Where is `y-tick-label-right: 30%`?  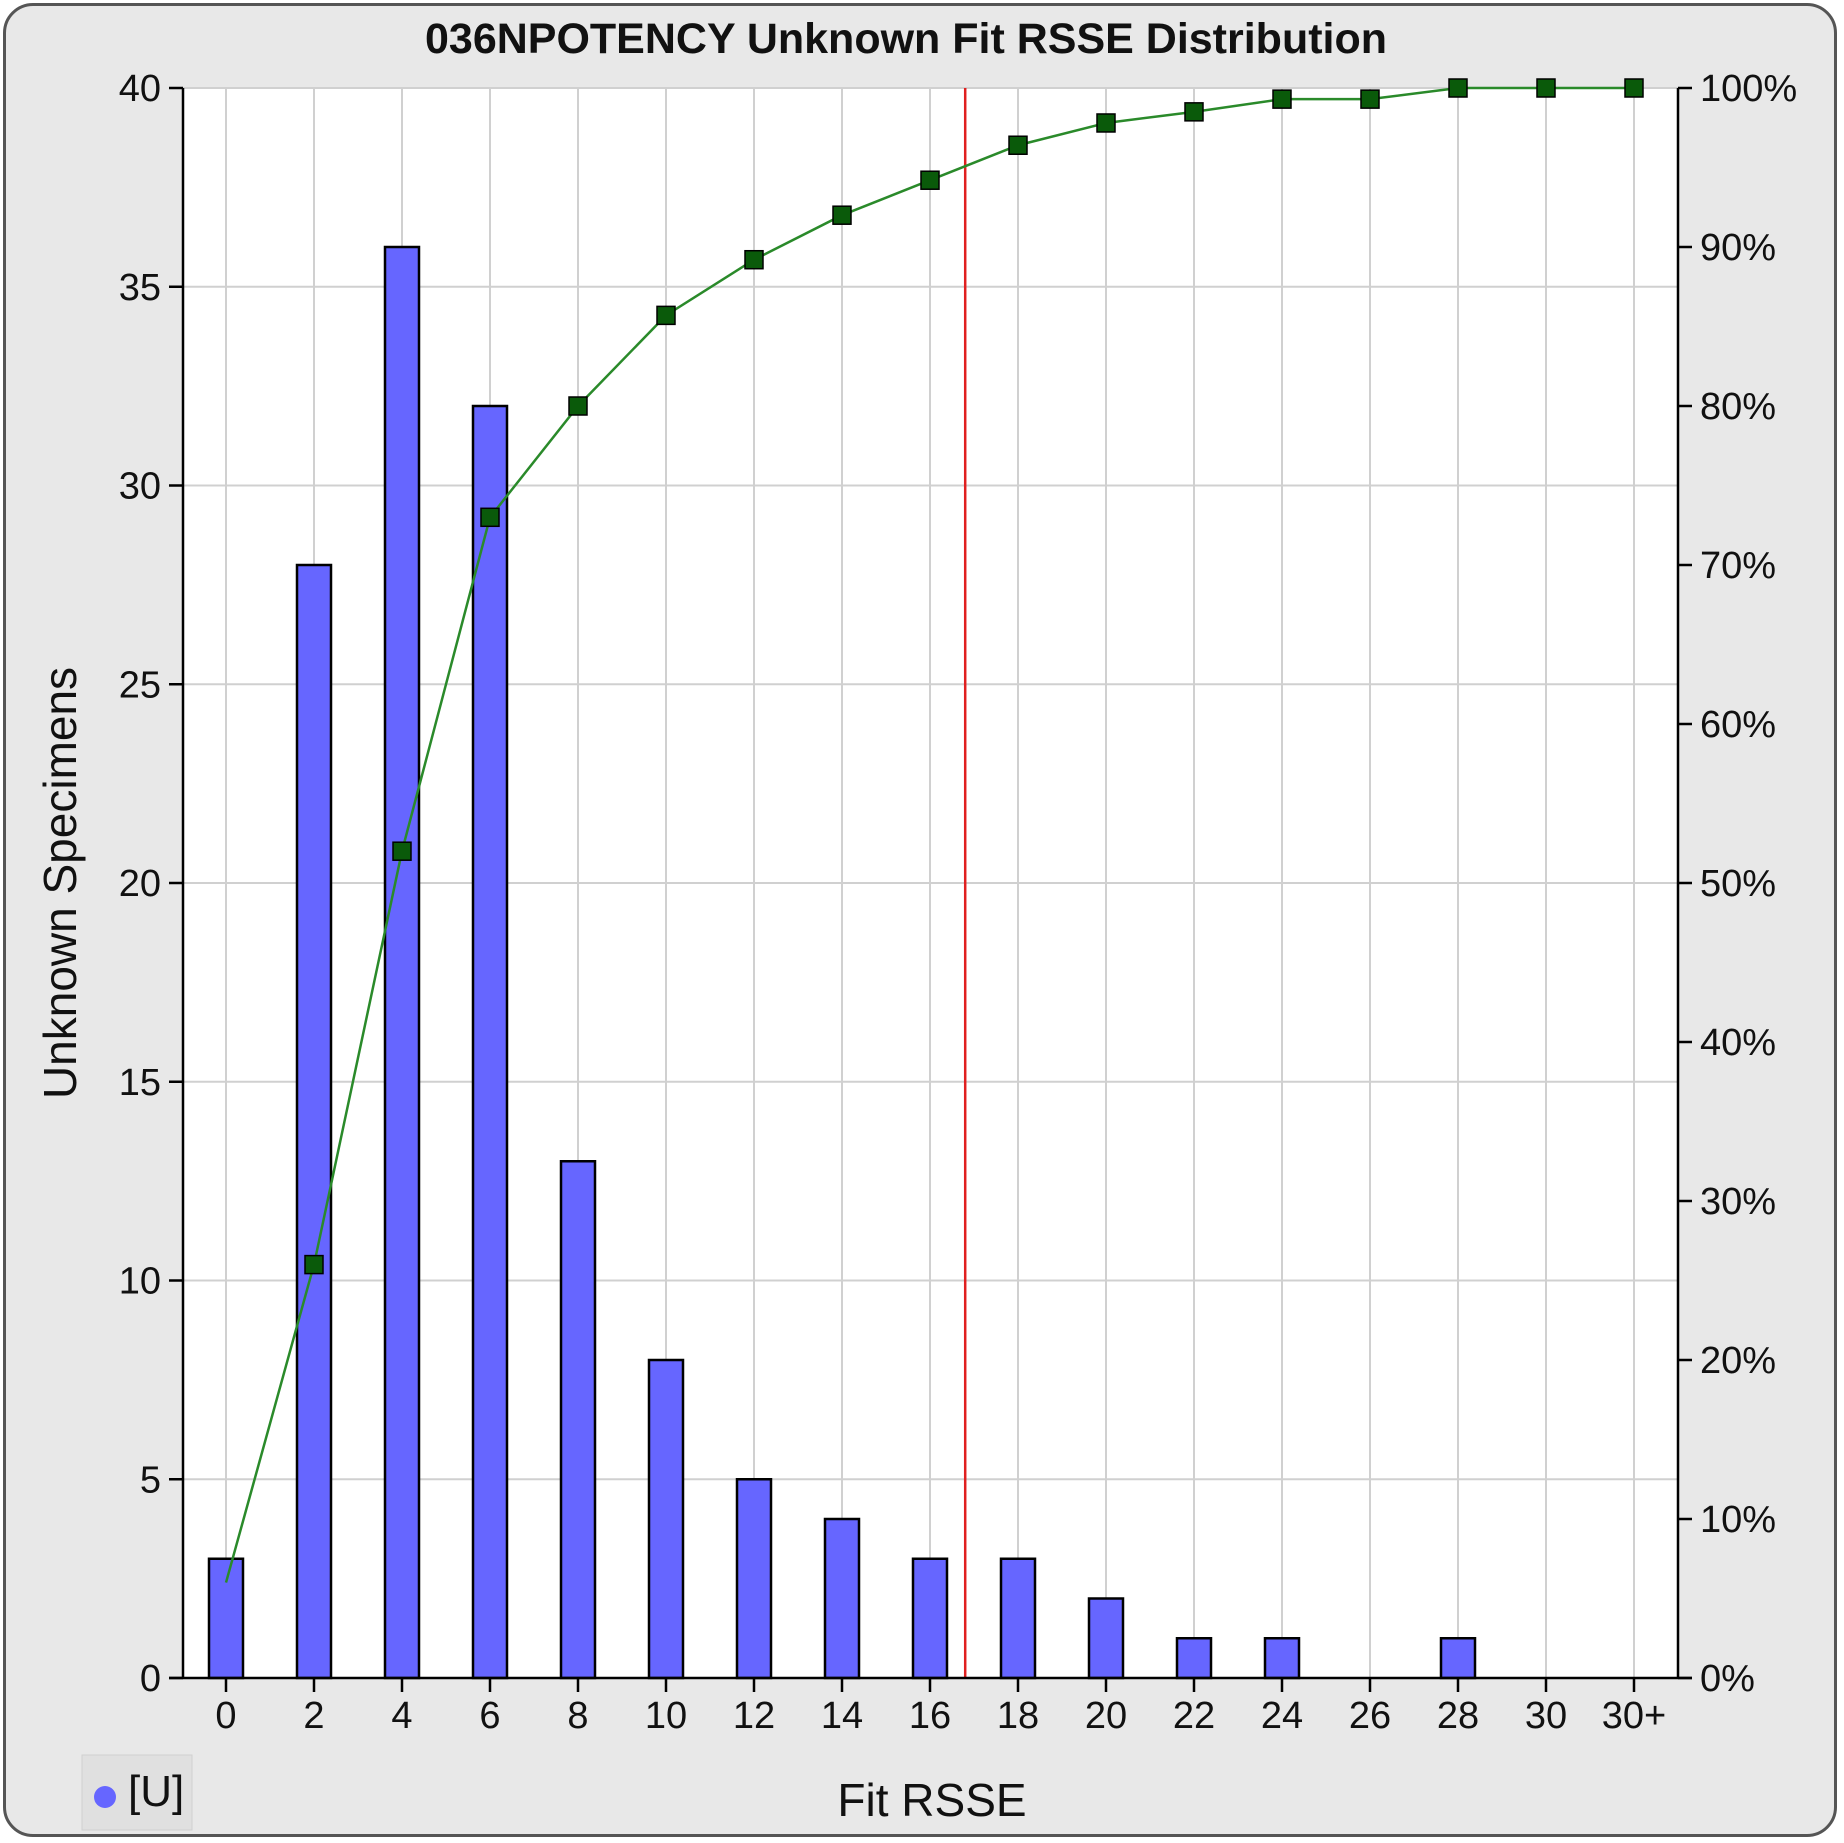 y-tick-label-right: 30% is located at coordinates (1738, 1202).